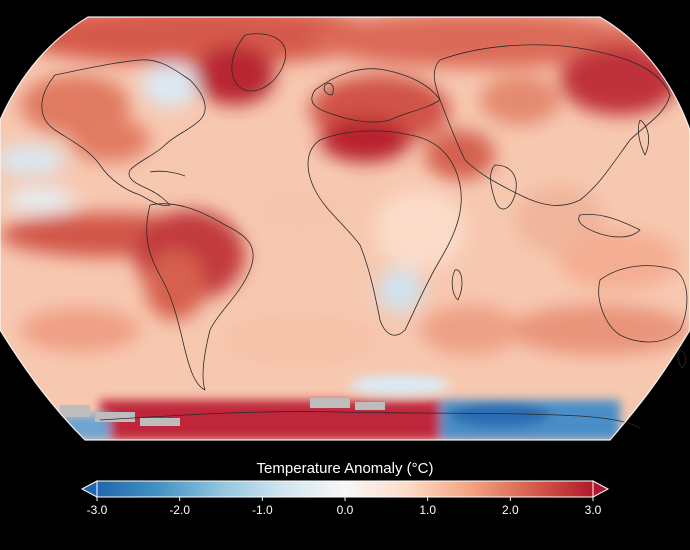 The height and width of the screenshot is (550, 690). I want to click on colorbar-tick-label: 1.0, so click(427, 510).